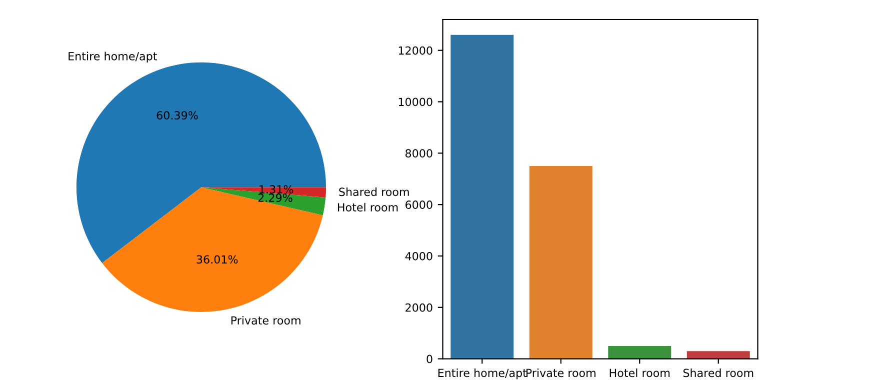 The width and height of the screenshot is (875, 390). I want to click on y-tick-label: 12000, so click(415, 50).